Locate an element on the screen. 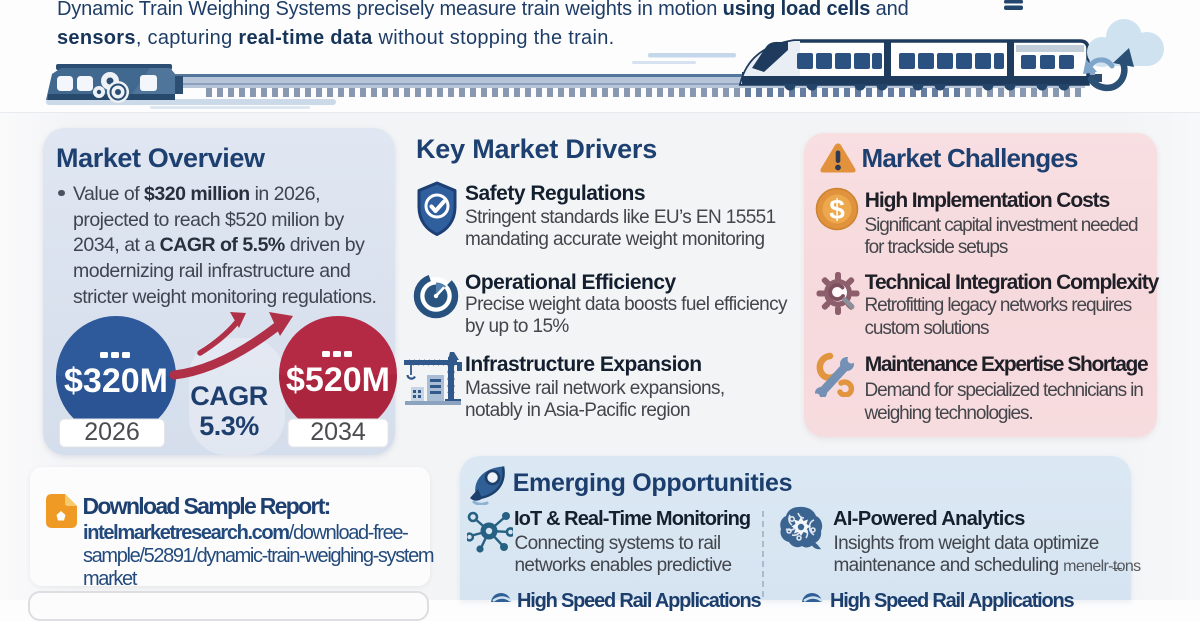 Image resolution: width=1200 pixels, height=621 pixels. svg-text: CAGR is located at coordinates (229, 396).